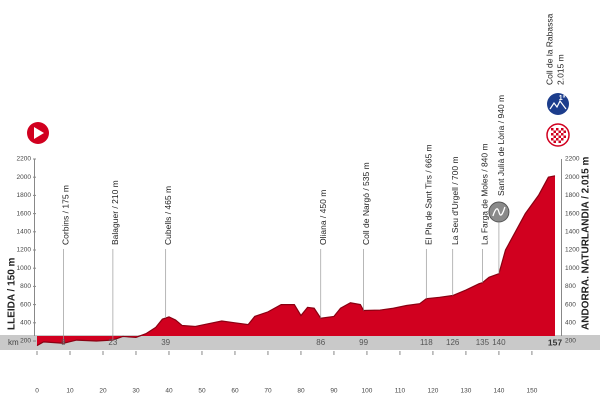 The width and height of the screenshot is (600, 400). I want to click on y-tick-label: 1600, so click(24, 213).